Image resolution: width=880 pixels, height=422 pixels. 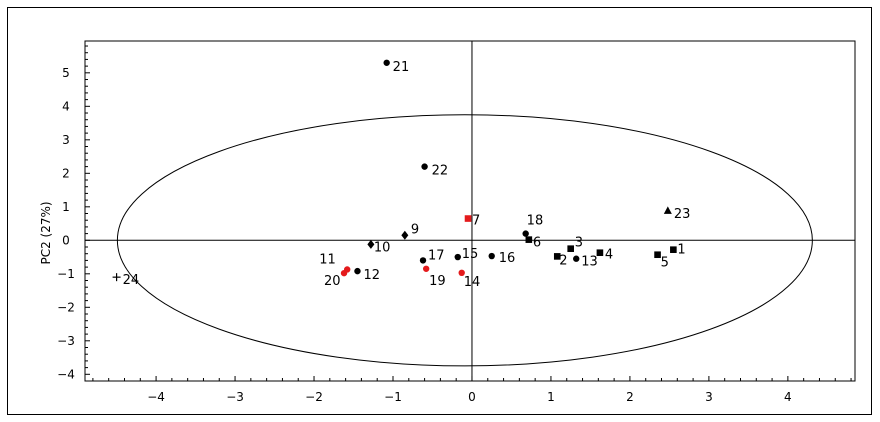 What do you see at coordinates (709, 397) in the screenshot?
I see `x-tick-label: 3` at bounding box center [709, 397].